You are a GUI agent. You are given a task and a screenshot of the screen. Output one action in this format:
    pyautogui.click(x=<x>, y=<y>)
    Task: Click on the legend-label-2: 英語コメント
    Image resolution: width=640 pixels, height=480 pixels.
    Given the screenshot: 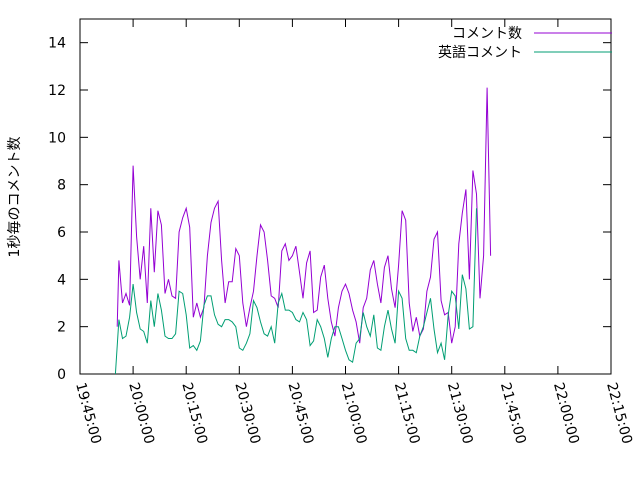 What is the action you would take?
    pyautogui.click(x=480, y=52)
    